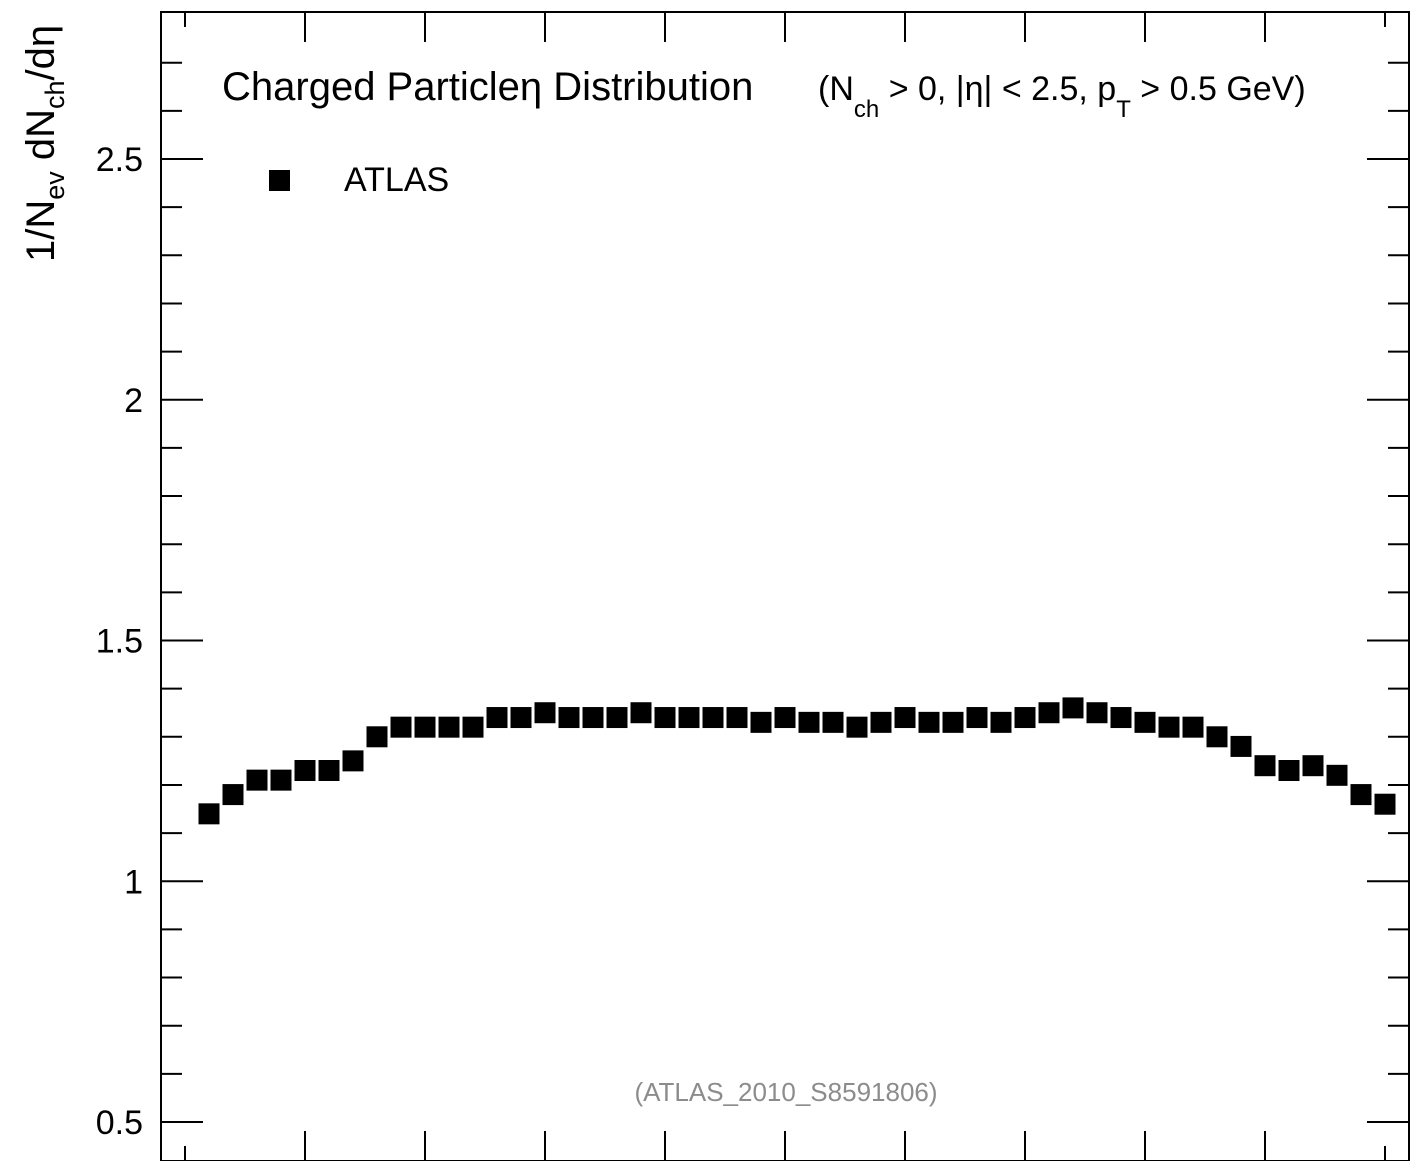 The height and width of the screenshot is (1161, 1421). What do you see at coordinates (1123, 109) in the screenshot?
I see `title-cond-sub-2: T` at bounding box center [1123, 109].